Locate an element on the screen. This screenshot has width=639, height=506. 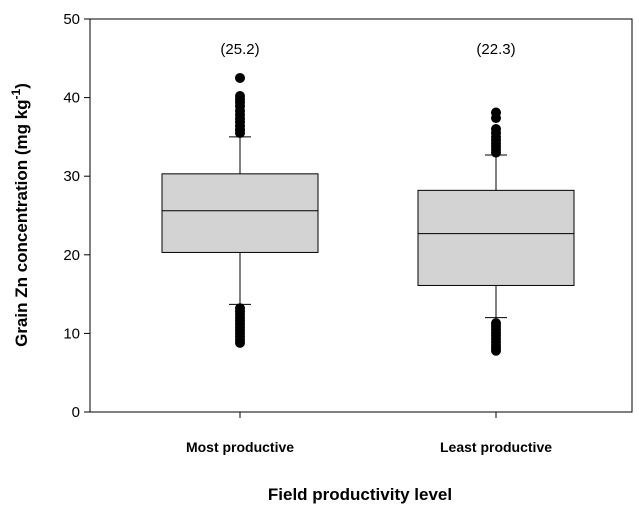
y-tick-label: 0 is located at coordinates (76, 412).